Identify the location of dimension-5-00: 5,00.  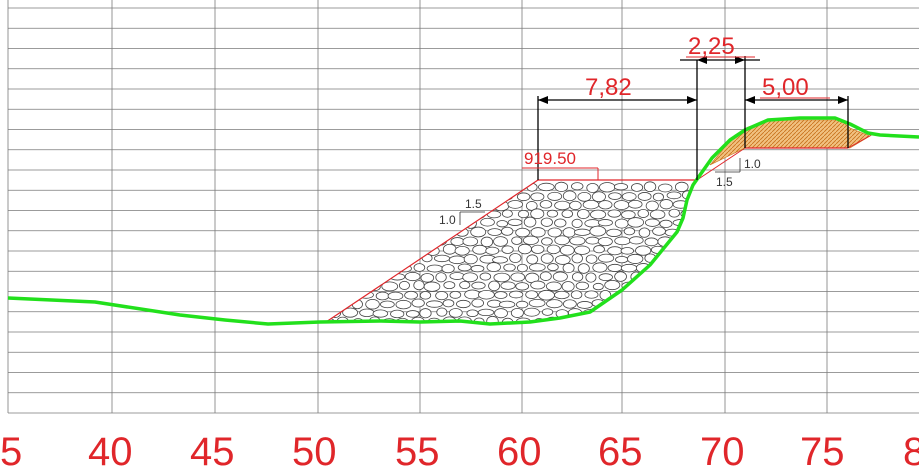
(785, 87).